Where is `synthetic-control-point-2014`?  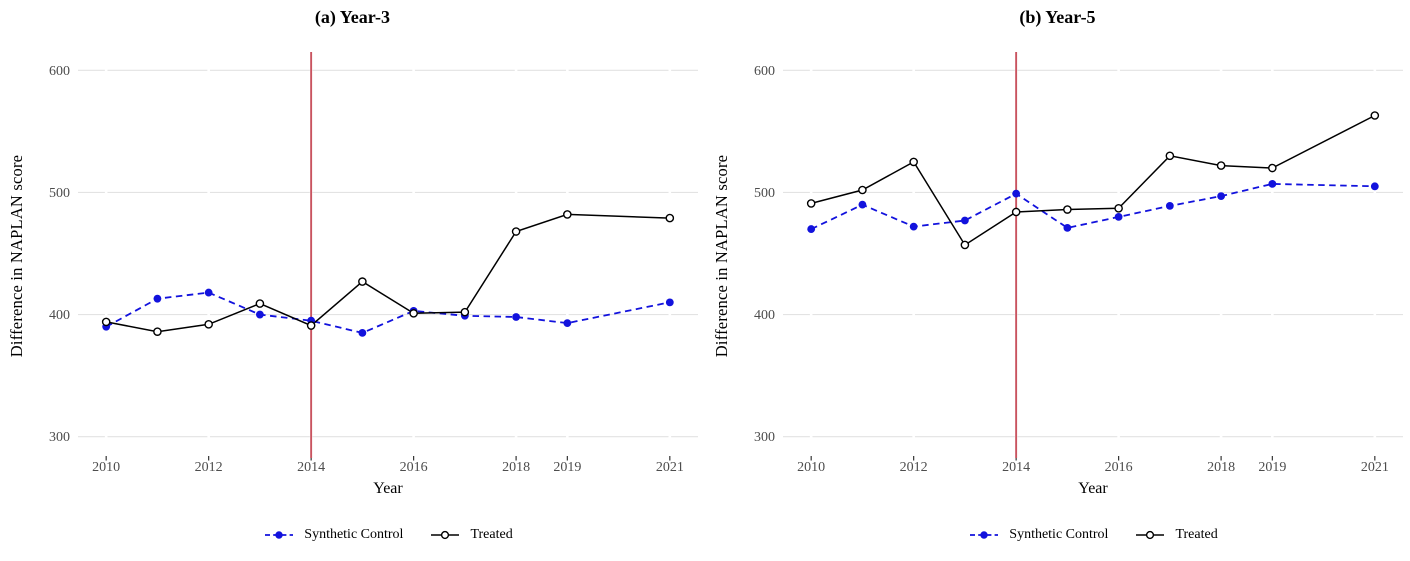
synthetic-control-point-2014 is located at coordinates (1016, 193).